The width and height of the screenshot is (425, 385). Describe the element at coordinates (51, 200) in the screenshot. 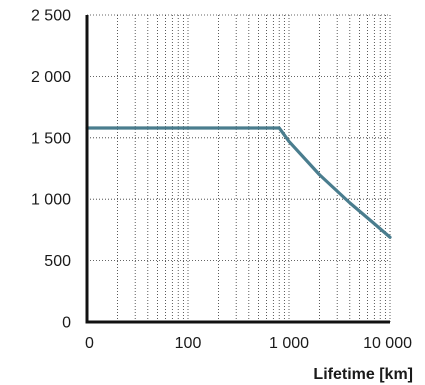

I see `y-tick-label: 1 000` at that location.